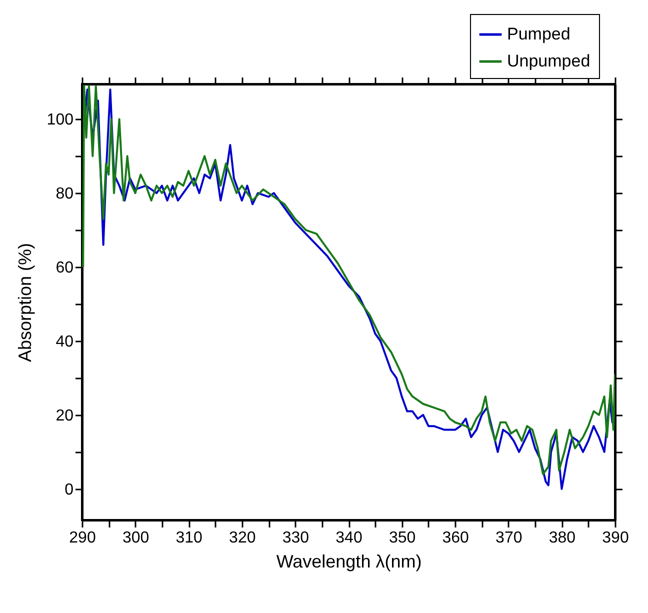 The height and width of the screenshot is (613, 648). Describe the element at coordinates (24, 302) in the screenshot. I see `y-axis-title: Absorption (%)` at that location.